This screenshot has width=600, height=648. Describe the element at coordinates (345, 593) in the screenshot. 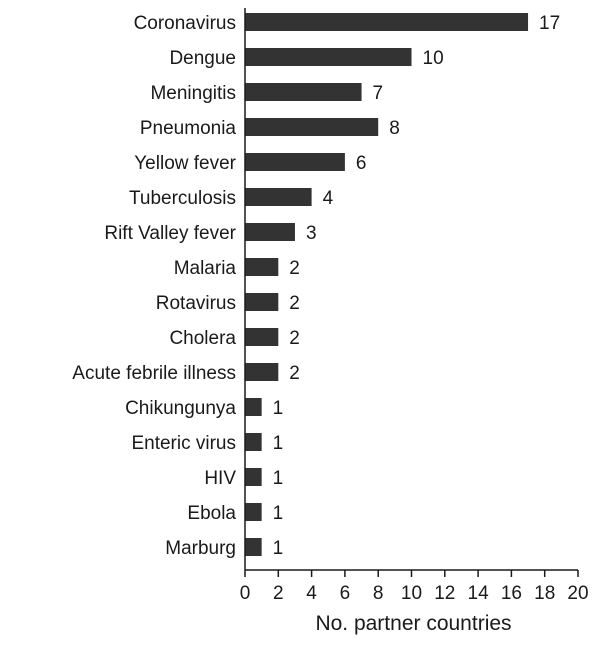

I see `x-tick-label: 6` at that location.